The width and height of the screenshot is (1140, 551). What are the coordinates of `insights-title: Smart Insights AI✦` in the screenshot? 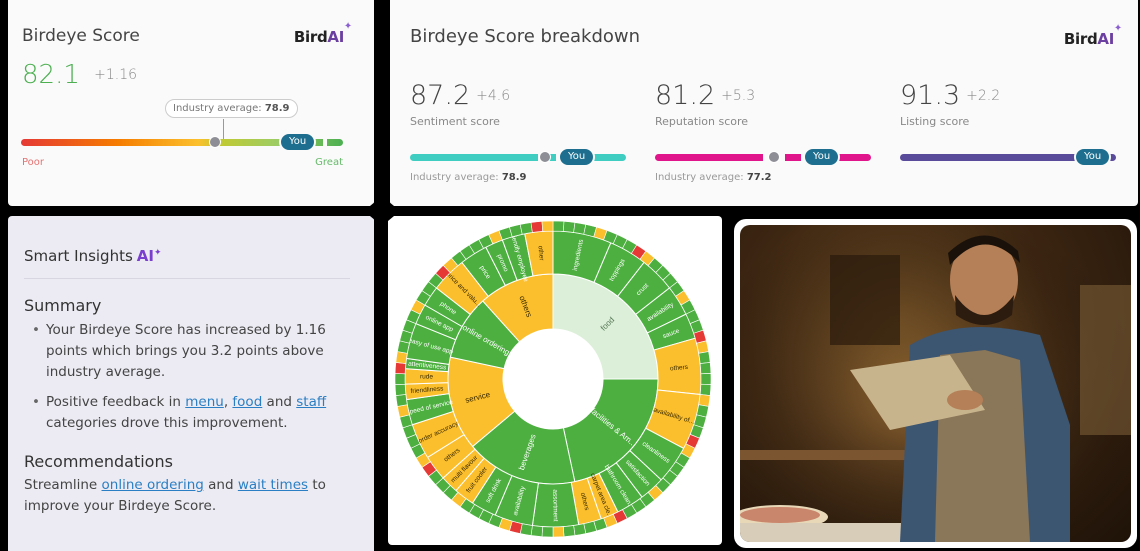 It's located at (93, 256).